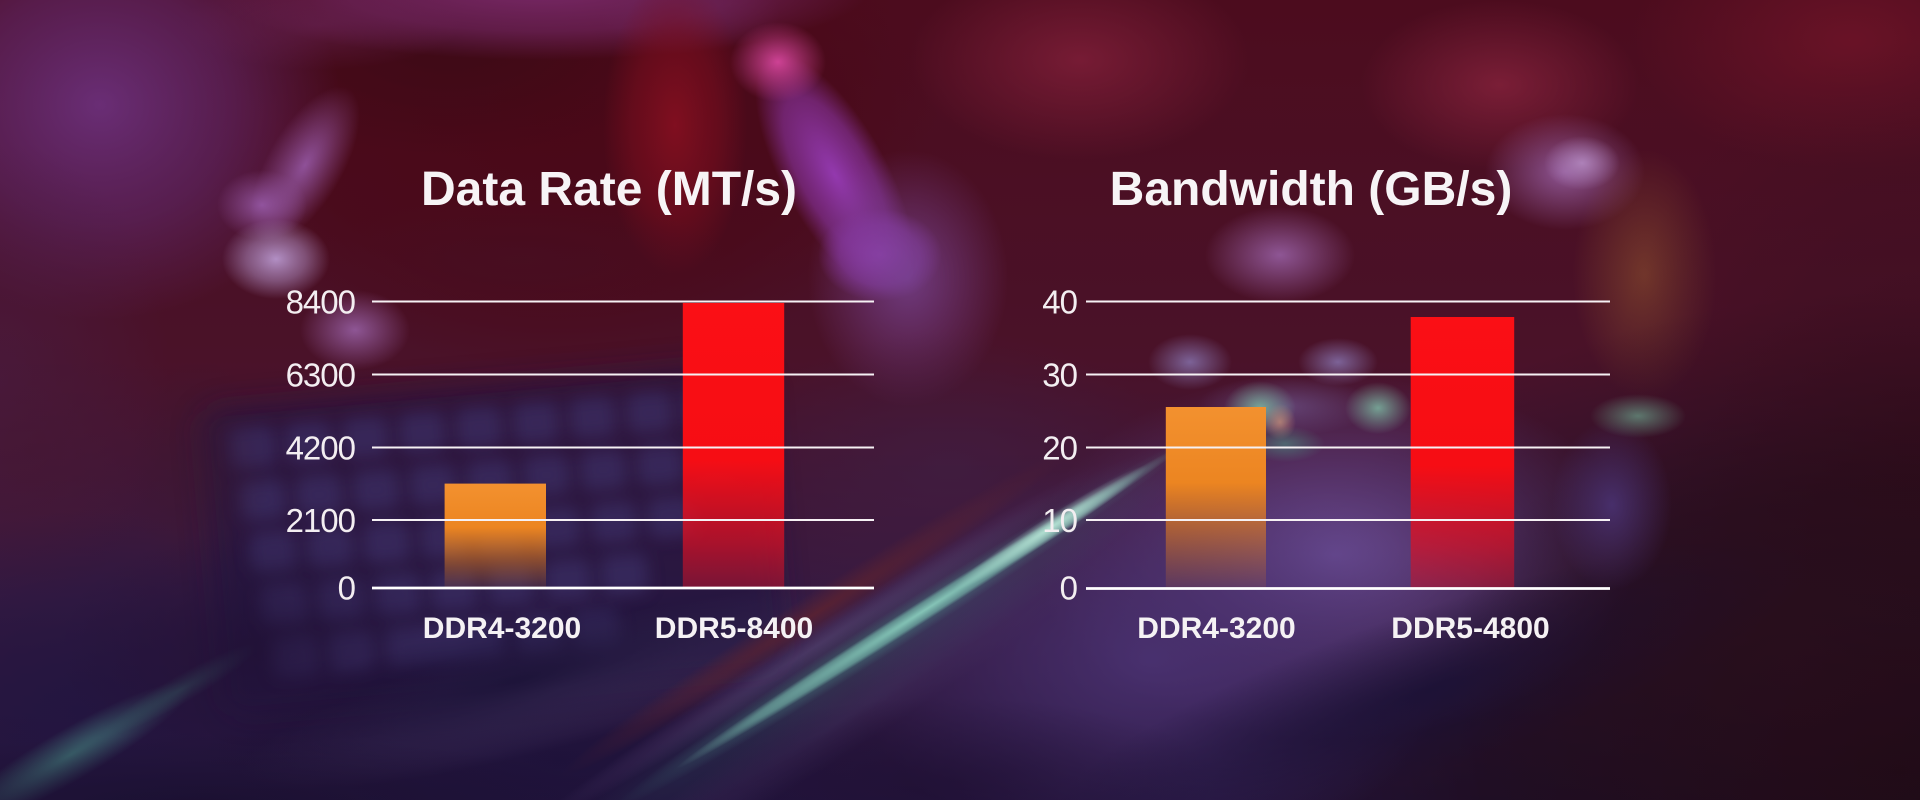  I want to click on svg-text: 6300, so click(321, 375).